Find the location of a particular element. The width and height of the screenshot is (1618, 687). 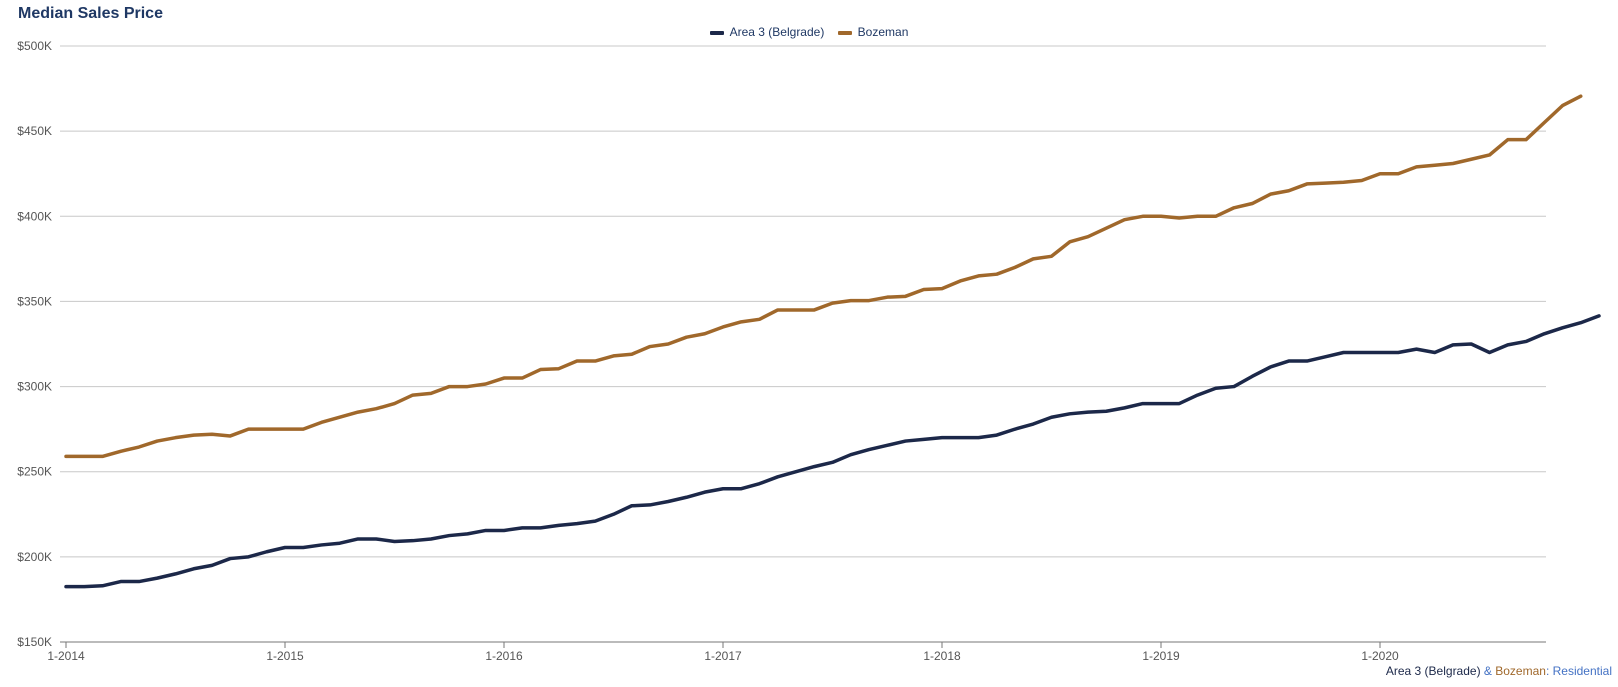

chart-caption: Area 3 (Belgrade) & Bozeman: Residential is located at coordinates (1499, 671).